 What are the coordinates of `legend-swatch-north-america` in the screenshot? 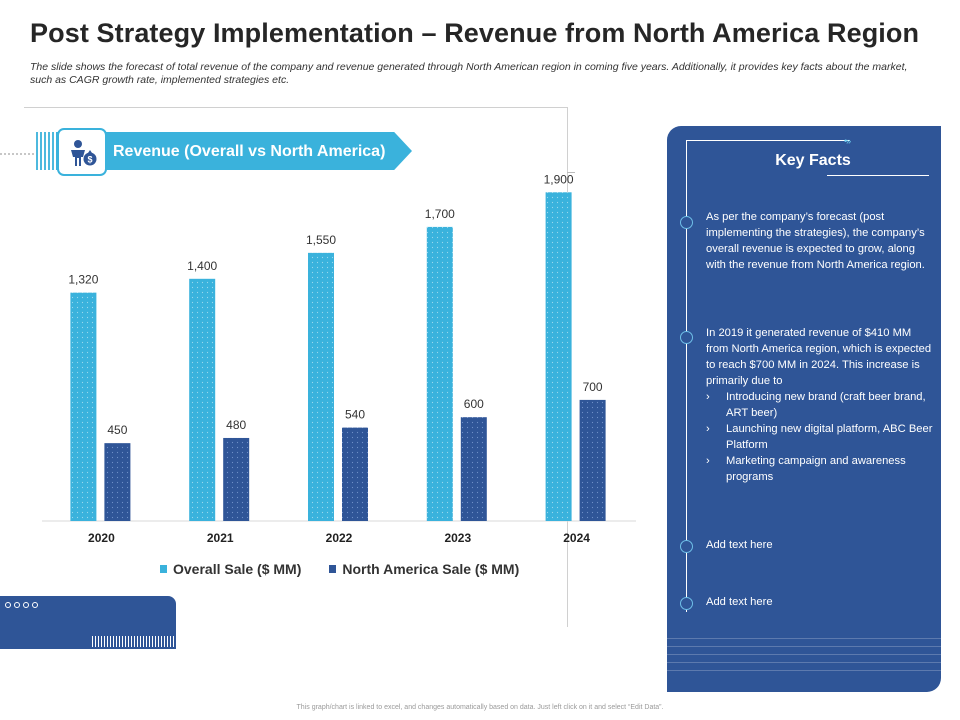 It's located at (333, 569).